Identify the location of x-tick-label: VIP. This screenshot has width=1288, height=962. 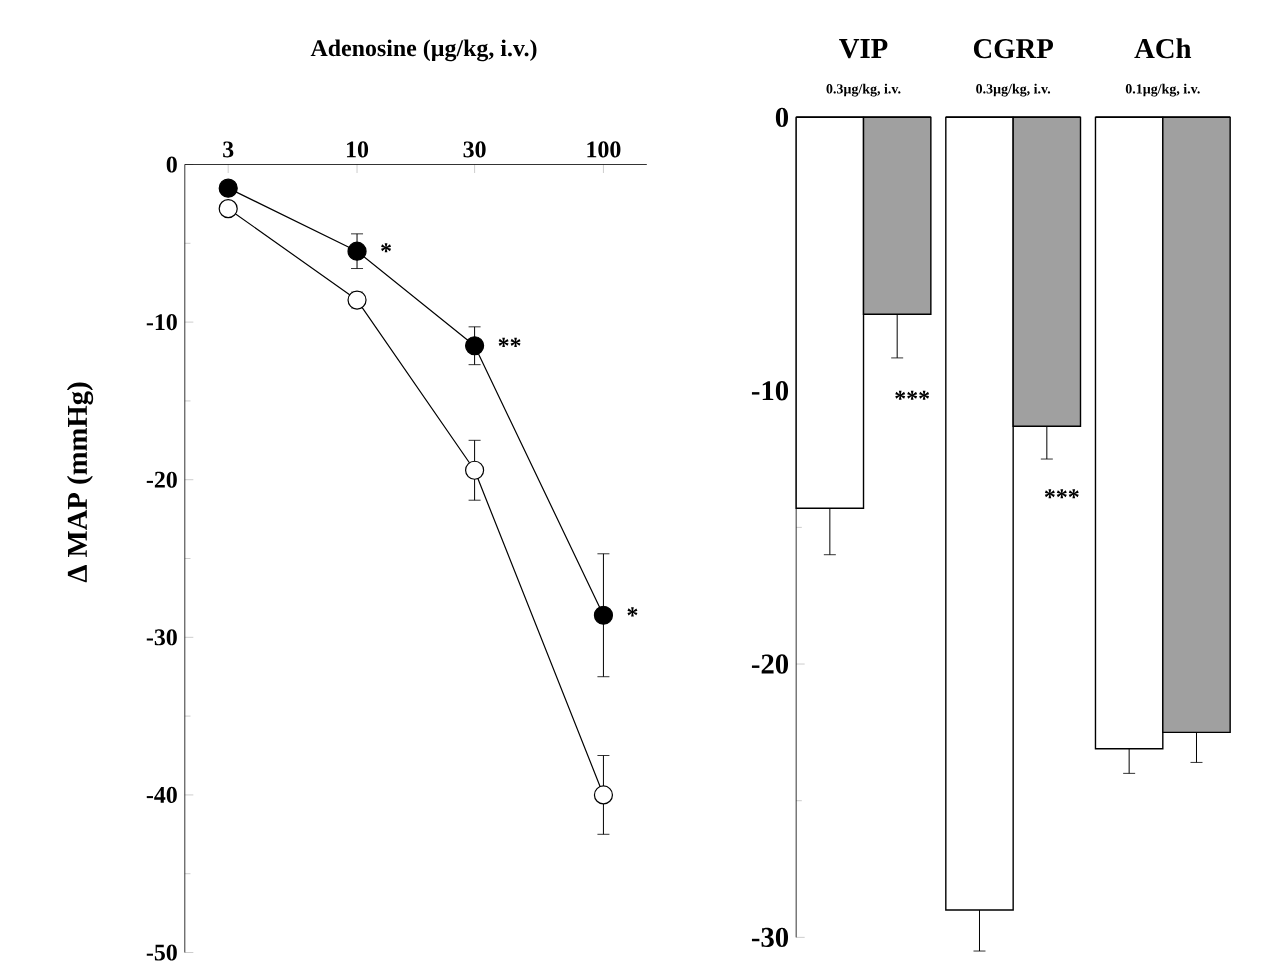
(863, 49).